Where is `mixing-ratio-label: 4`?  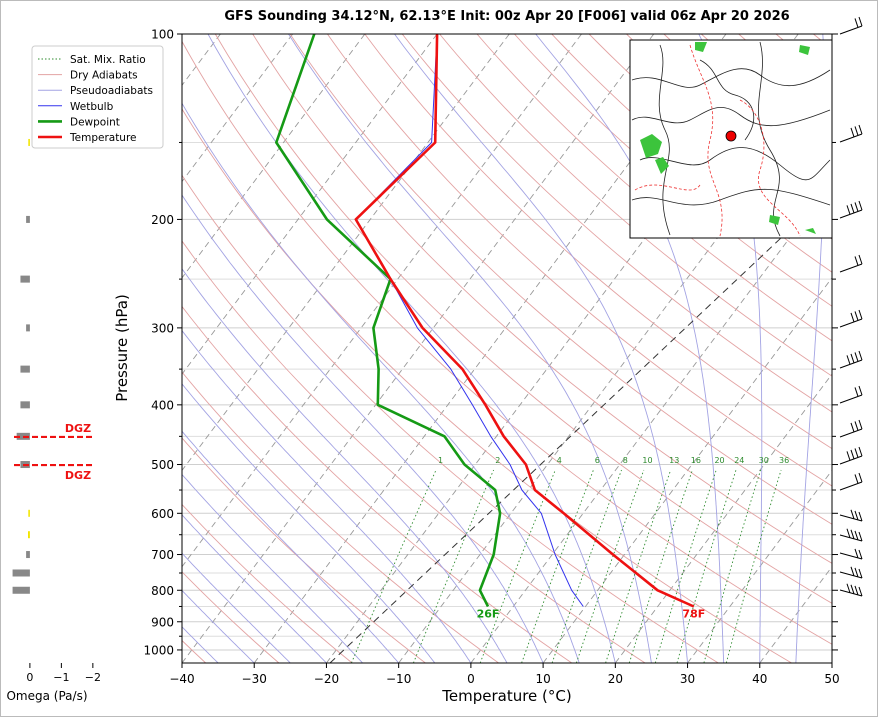 mixing-ratio-label: 4 is located at coordinates (559, 460).